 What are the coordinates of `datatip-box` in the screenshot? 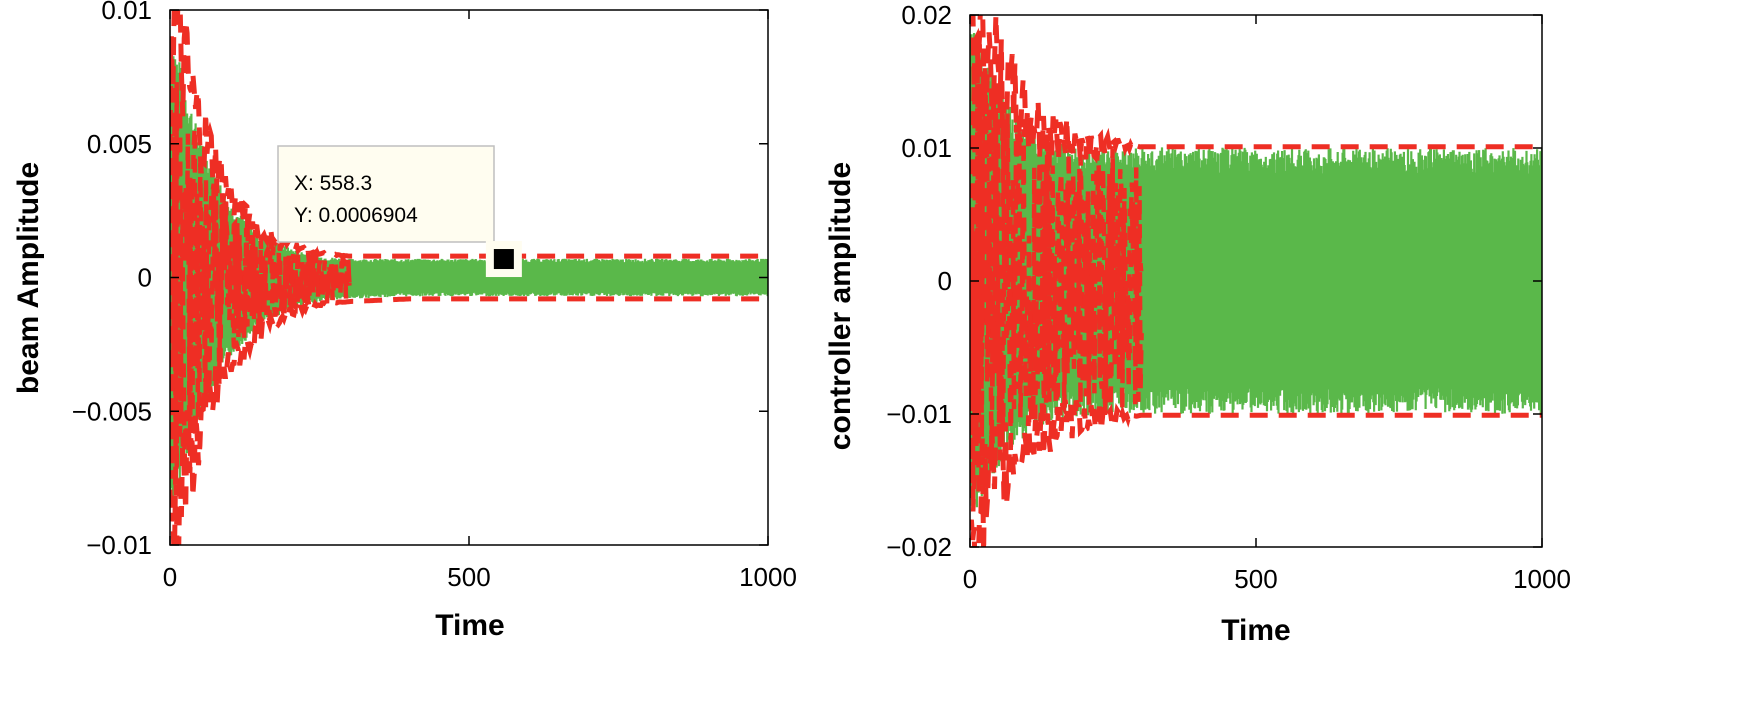 It's located at (386, 194).